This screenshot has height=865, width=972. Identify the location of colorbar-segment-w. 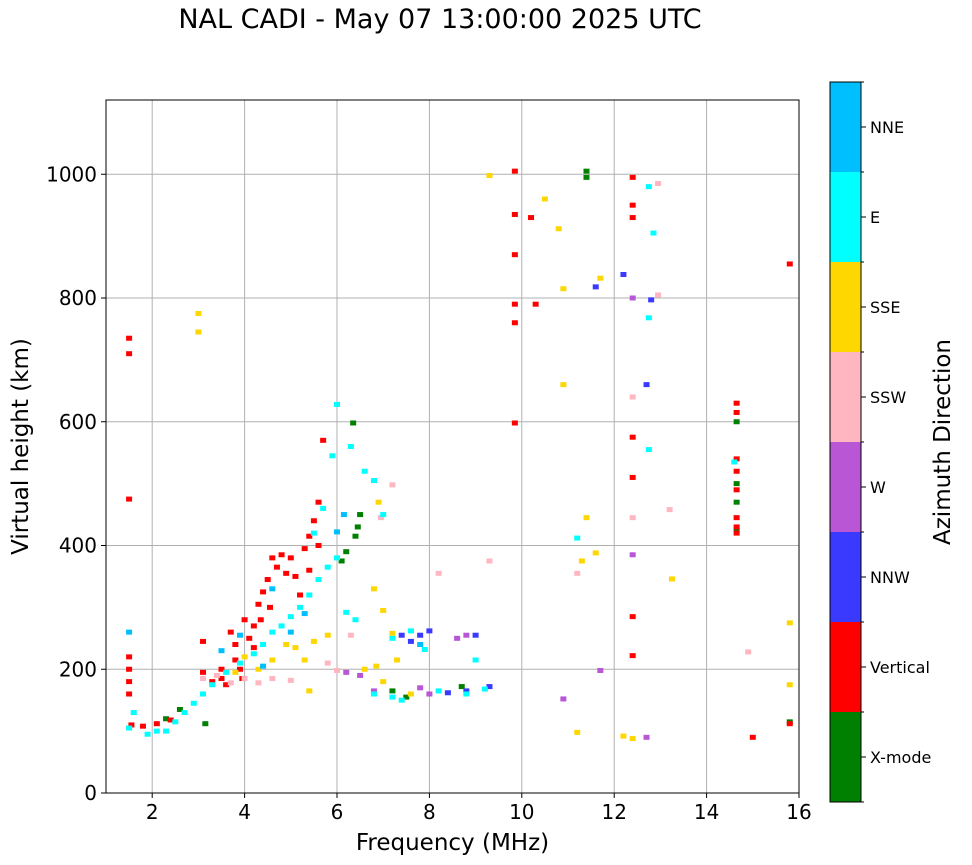
(845, 487).